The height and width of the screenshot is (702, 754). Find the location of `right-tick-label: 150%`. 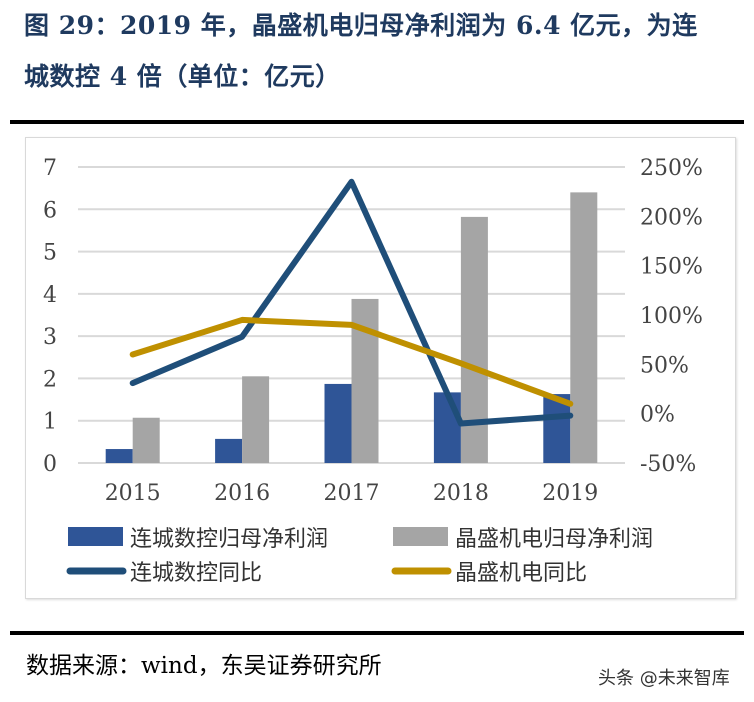

right-tick-label: 150% is located at coordinates (671, 267).